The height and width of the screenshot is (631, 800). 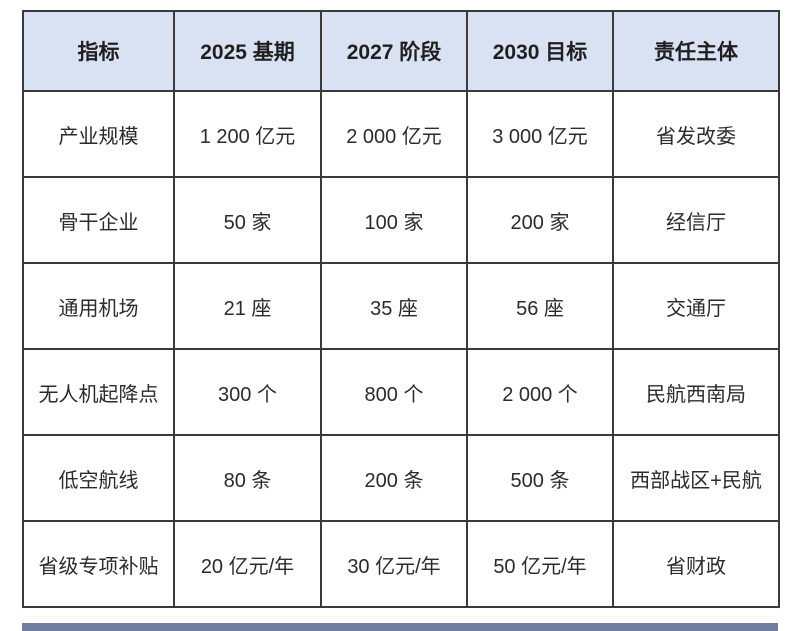 I want to click on table-row: 骨干企业 50 家 100 家 200 家经信厅, so click(x=401, y=220).